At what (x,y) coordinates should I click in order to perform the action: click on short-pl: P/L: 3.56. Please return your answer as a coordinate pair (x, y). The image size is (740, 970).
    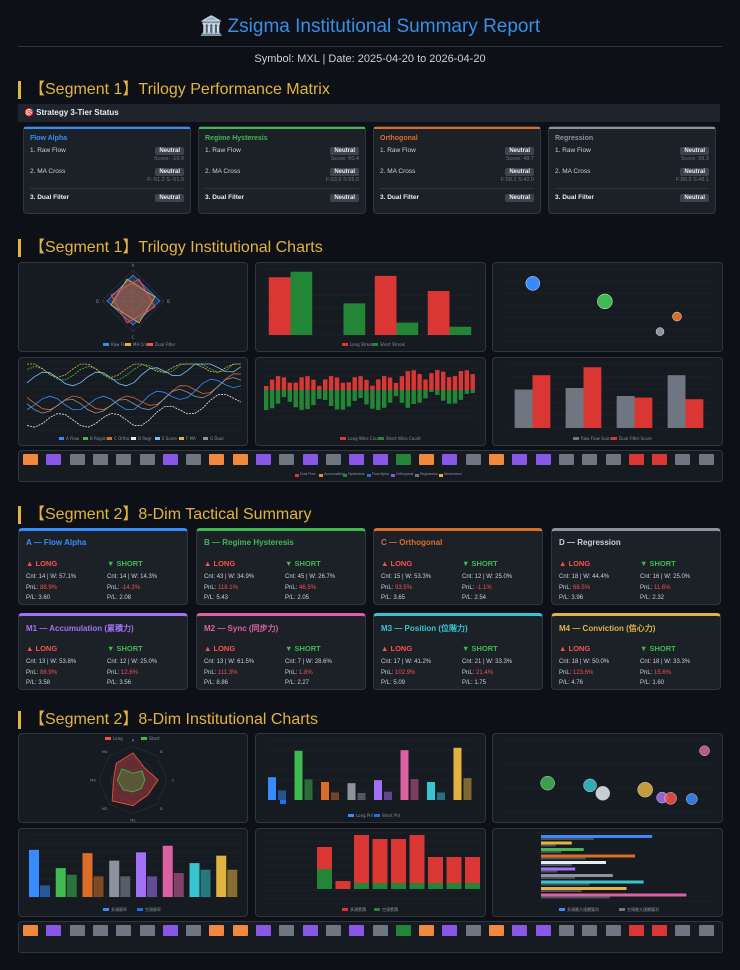
    Looking at the image, I should click on (119, 683).